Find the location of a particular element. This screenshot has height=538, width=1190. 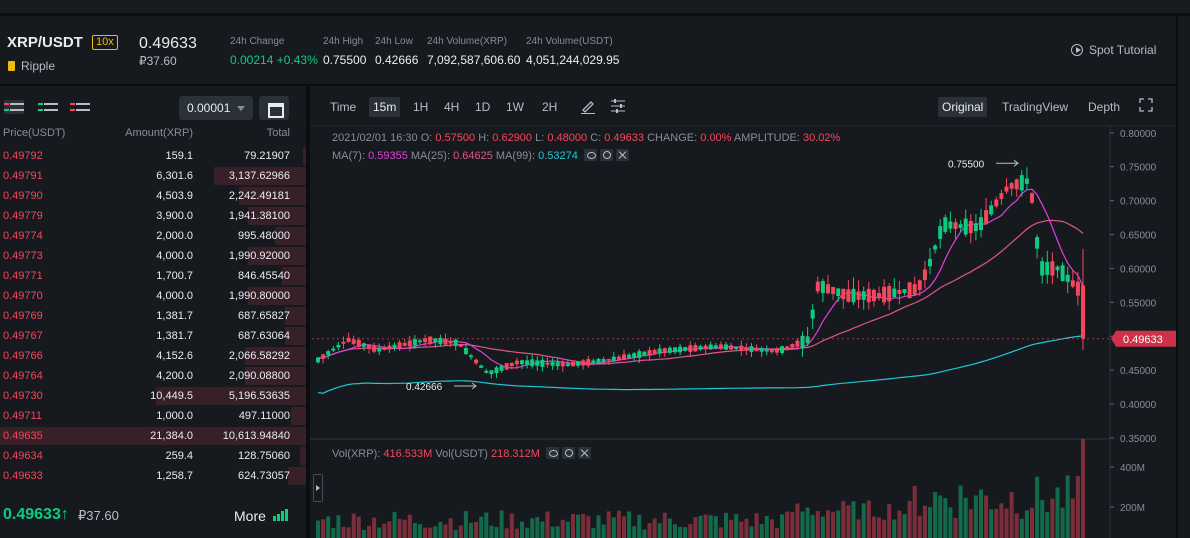

interval-1d: 1D is located at coordinates (483, 107).